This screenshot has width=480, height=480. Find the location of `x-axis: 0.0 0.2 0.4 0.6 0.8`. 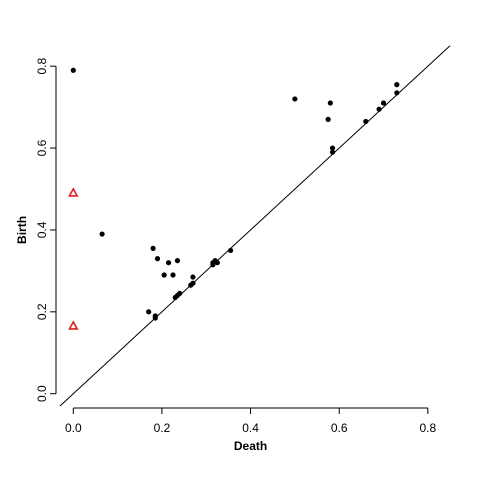

x-axis: 0.0 0.2 0.4 0.6 0.8 is located at coordinates (251, 421).